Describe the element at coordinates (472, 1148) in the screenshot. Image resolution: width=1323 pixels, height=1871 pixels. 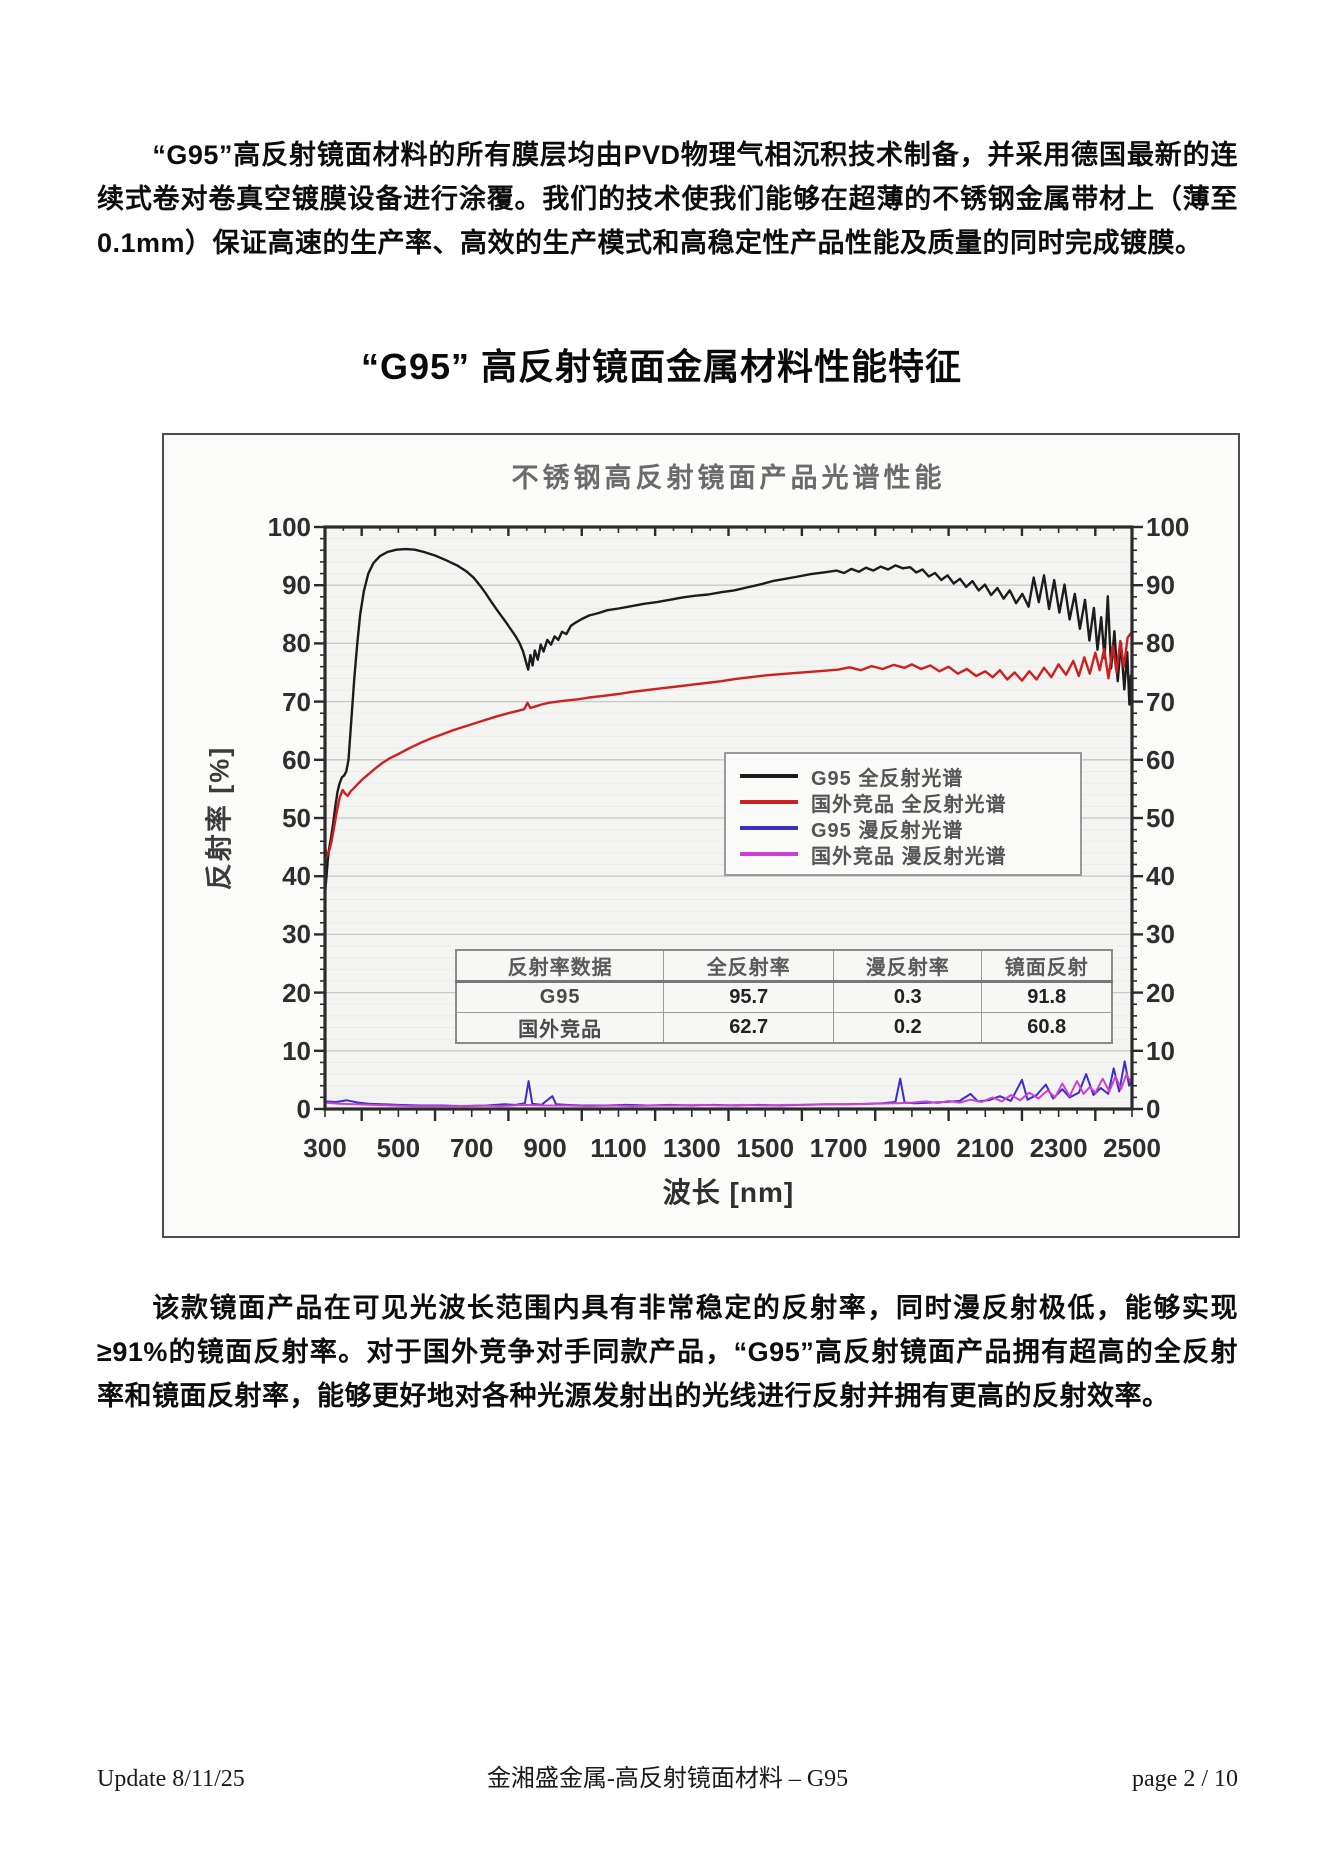
I see `x-tick-label: 700` at that location.